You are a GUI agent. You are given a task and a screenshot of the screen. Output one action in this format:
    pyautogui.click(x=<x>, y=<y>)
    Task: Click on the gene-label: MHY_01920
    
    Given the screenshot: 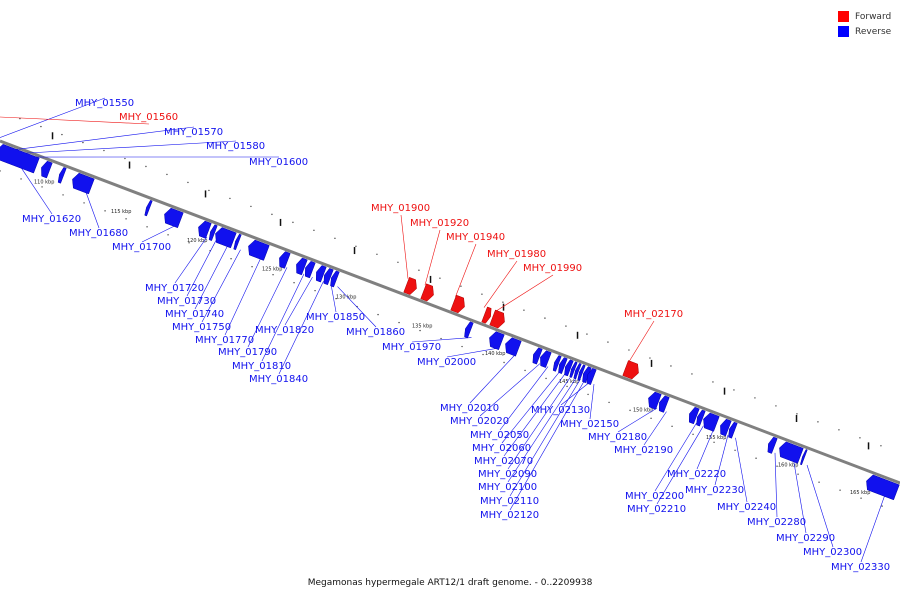 What is the action you would take?
    pyautogui.click(x=439, y=223)
    